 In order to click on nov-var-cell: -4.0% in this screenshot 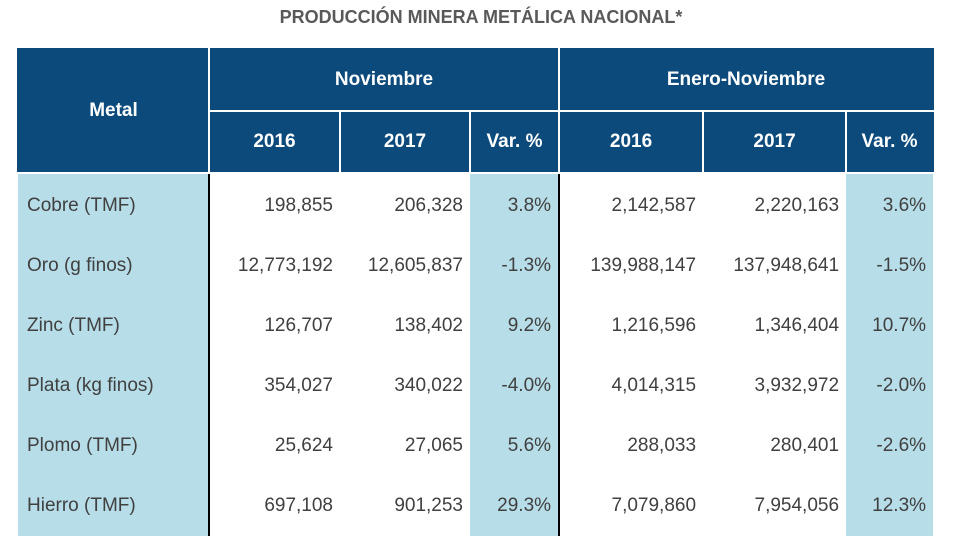, I will do `click(515, 386)`.